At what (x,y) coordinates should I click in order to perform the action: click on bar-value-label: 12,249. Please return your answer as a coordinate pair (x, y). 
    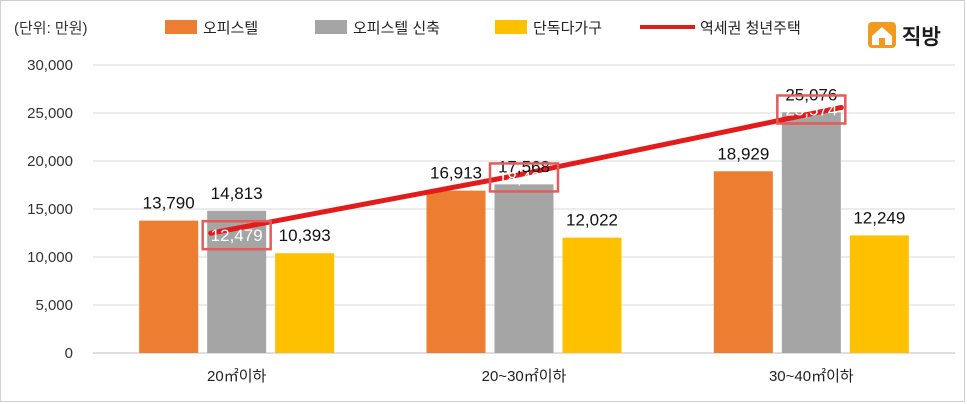
    Looking at the image, I should click on (879, 217).